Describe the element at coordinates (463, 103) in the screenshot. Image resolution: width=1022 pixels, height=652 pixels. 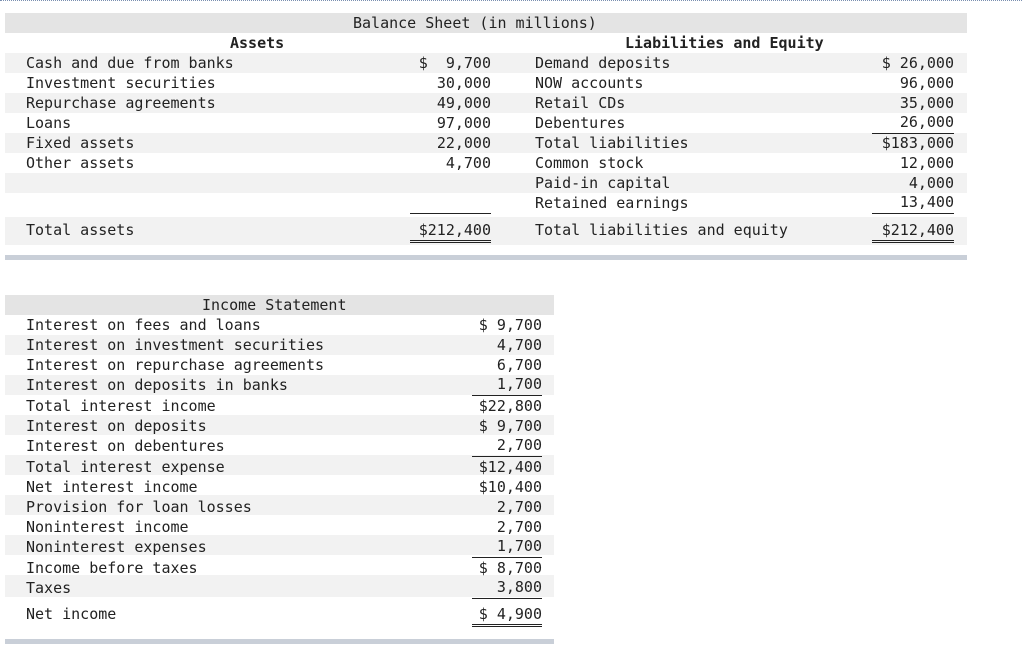
I see `asset-value: 49,000` at that location.